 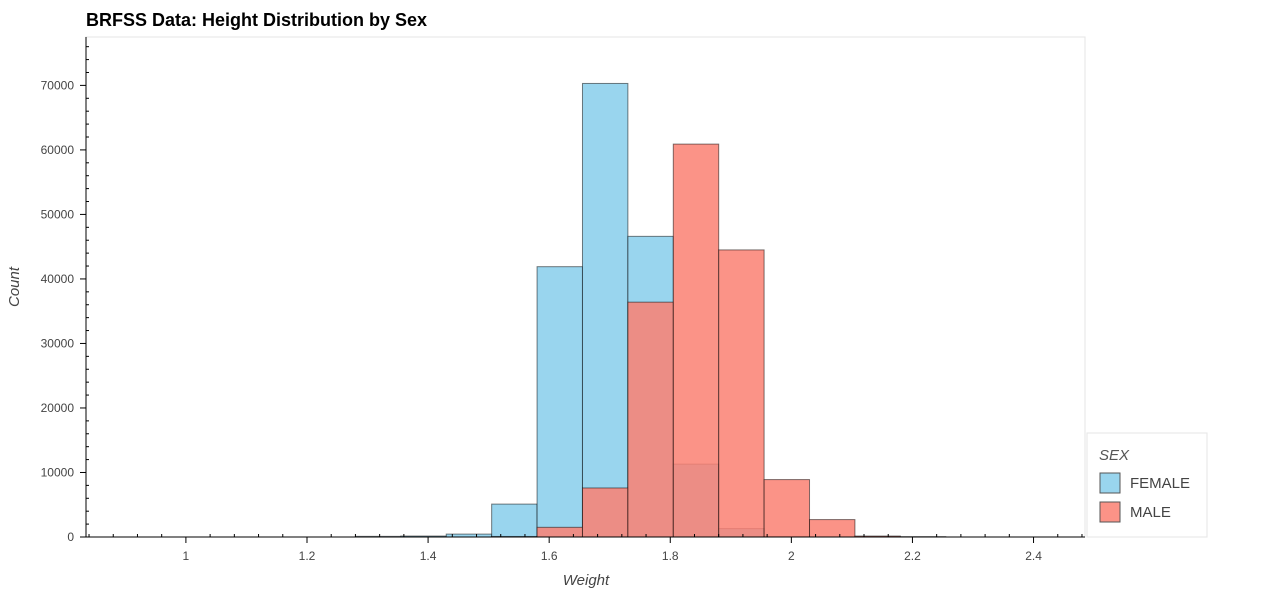 I want to click on y-tick-label: 10000, so click(x=58, y=472).